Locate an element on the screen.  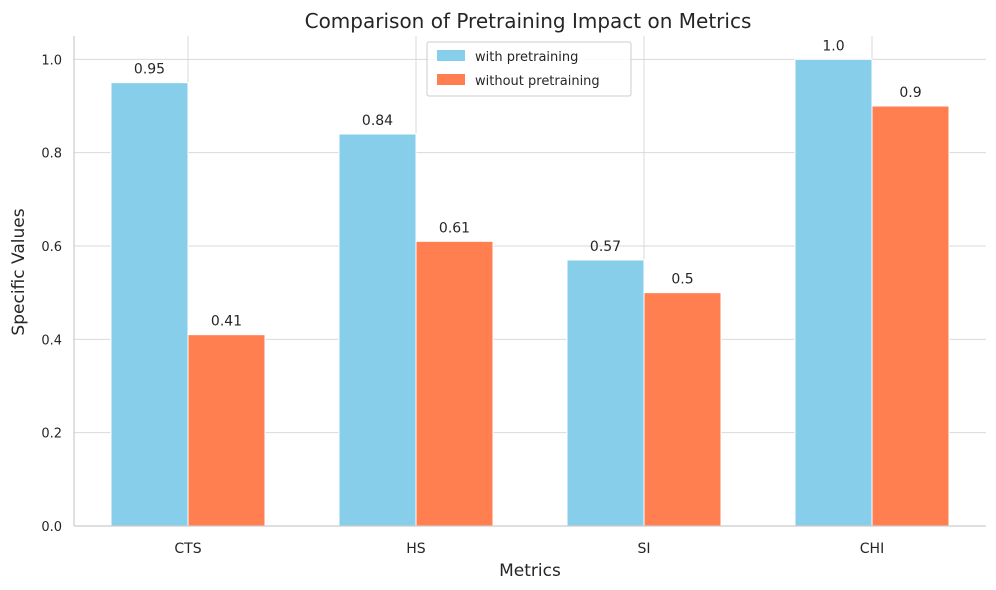
legend: with pretraining without pretraining is located at coordinates (529, 69).